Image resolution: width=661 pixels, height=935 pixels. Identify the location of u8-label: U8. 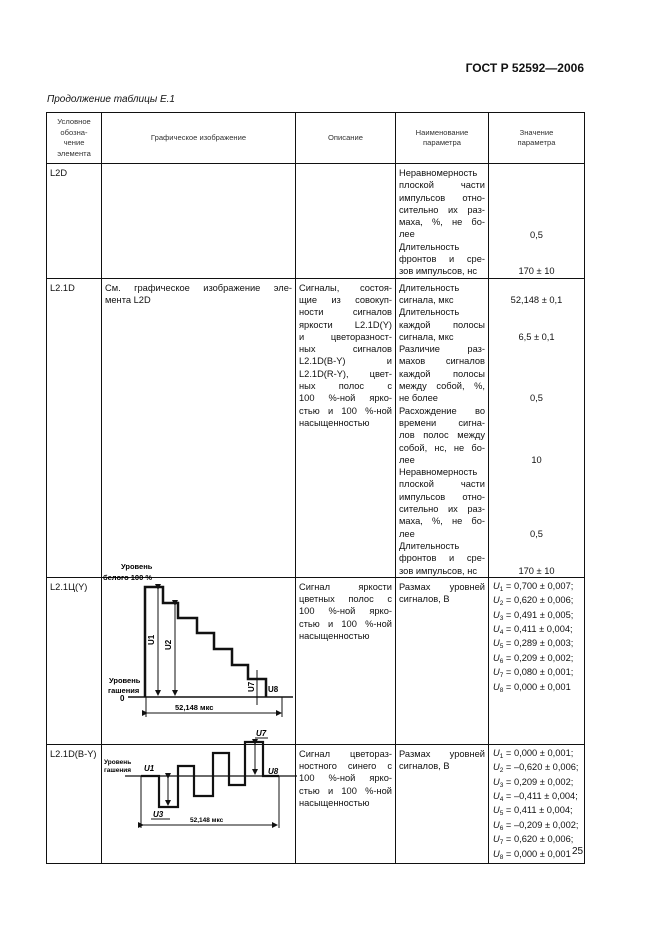
(273, 771).